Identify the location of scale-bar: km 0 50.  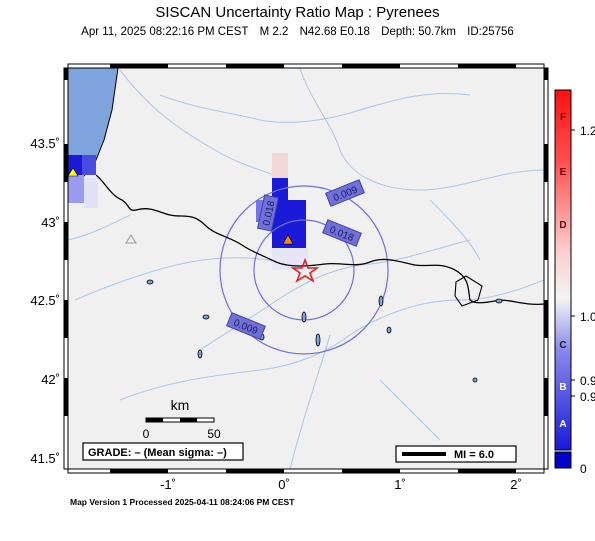
(182, 419).